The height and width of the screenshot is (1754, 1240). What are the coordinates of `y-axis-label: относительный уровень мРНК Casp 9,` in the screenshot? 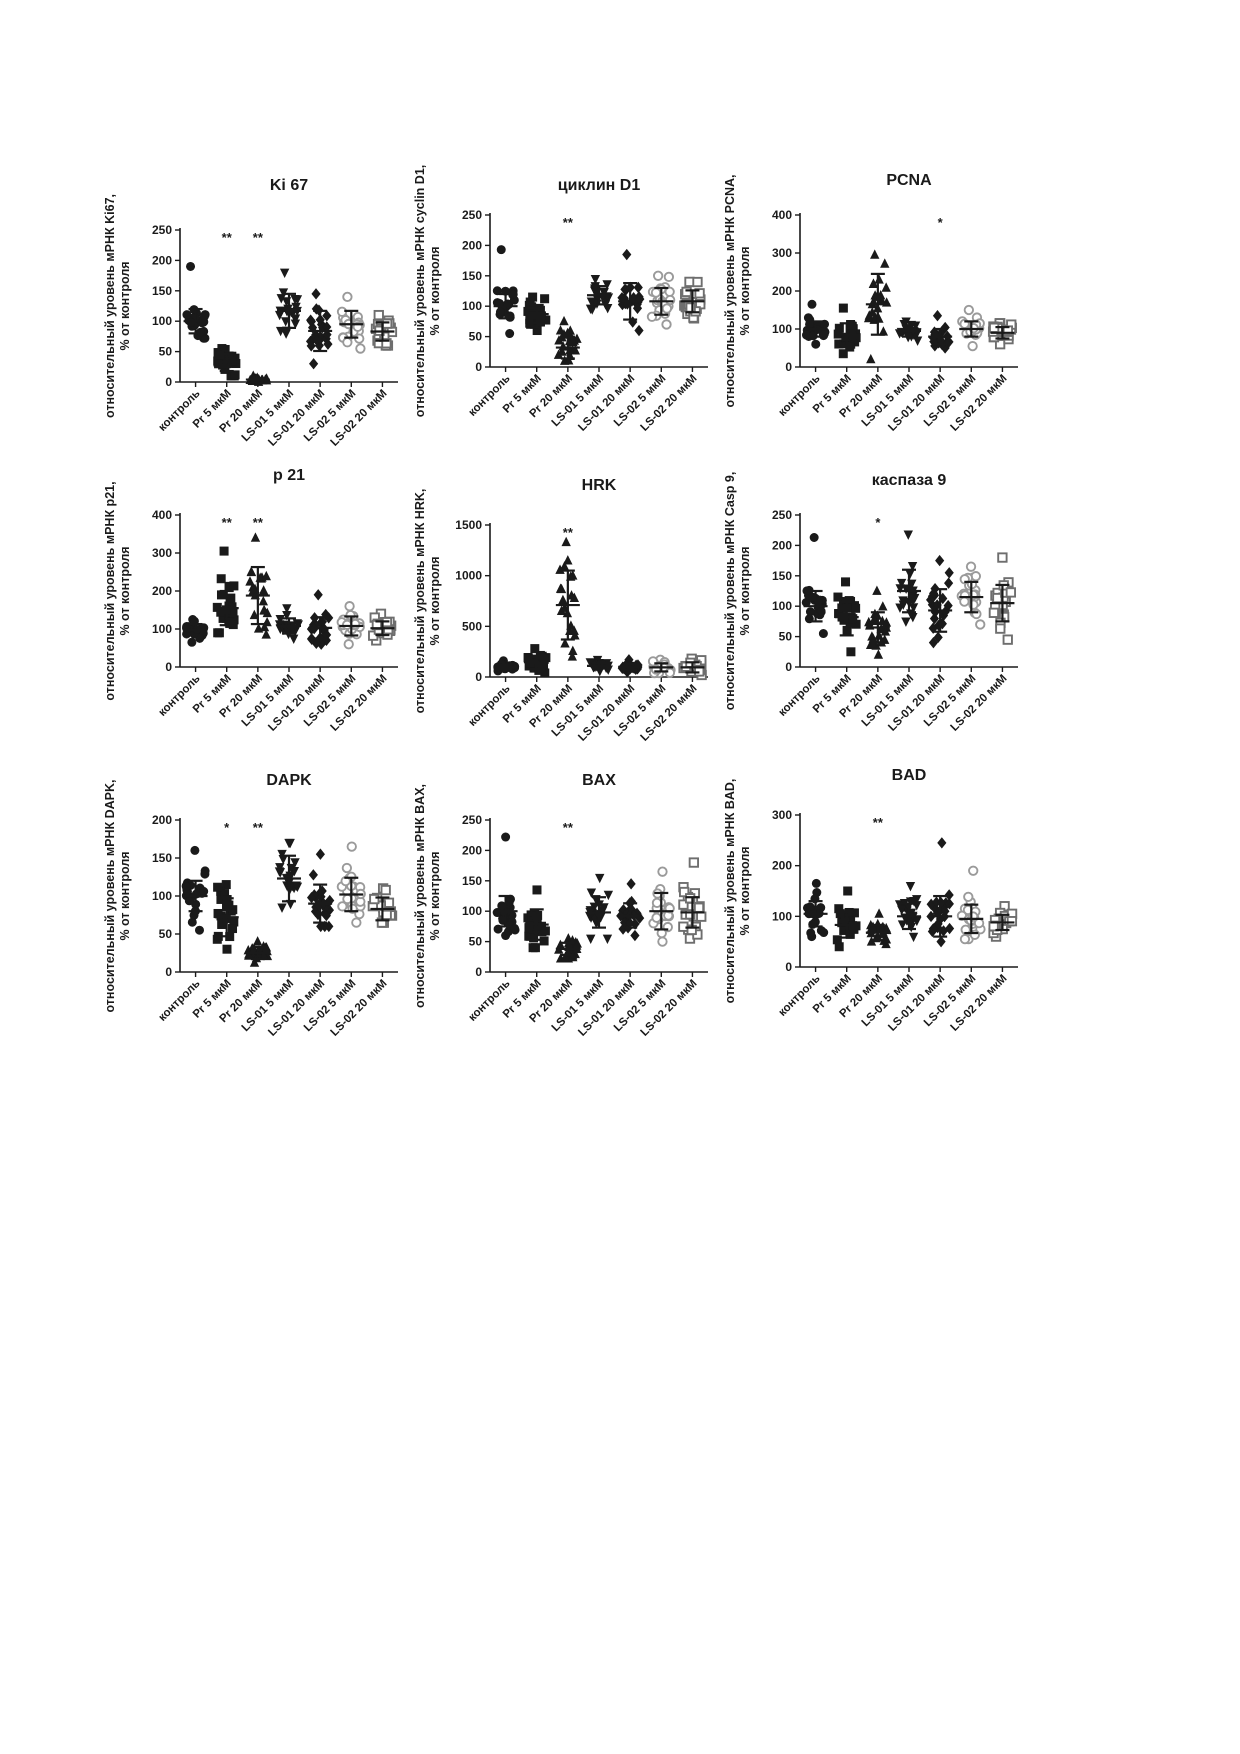 It's located at (730, 591).